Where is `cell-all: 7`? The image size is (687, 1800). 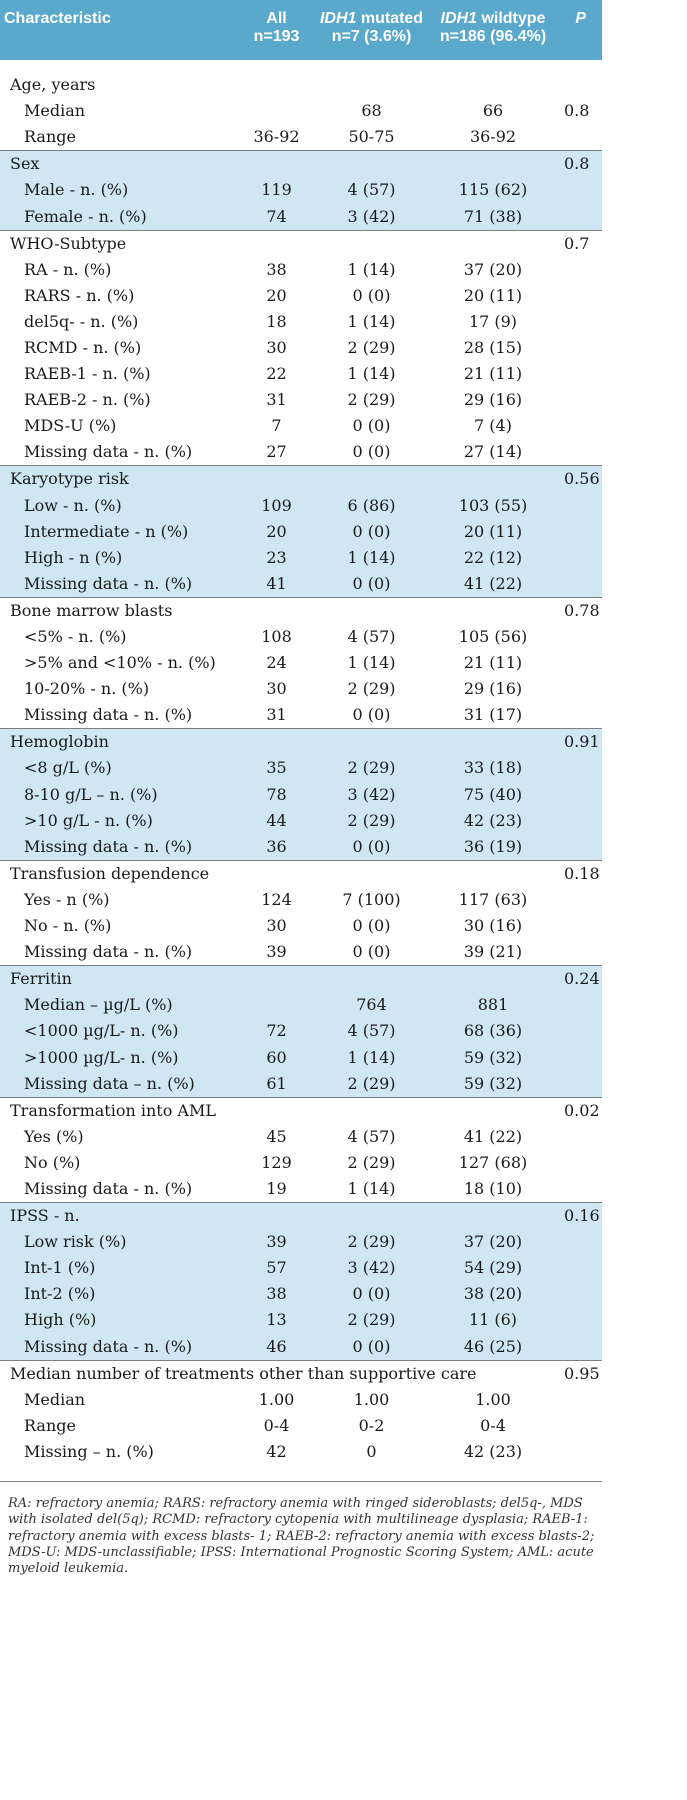
cell-all: 7 is located at coordinates (276, 426).